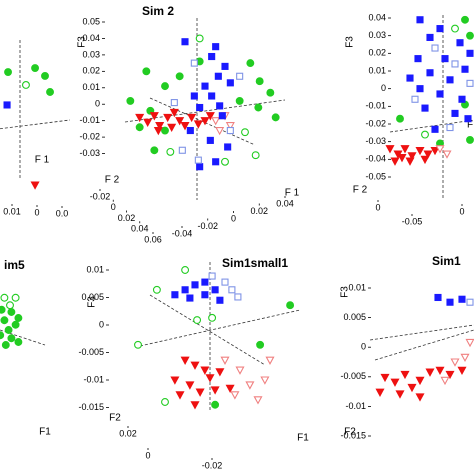 The width and height of the screenshot is (474, 474). What do you see at coordinates (42, 160) in the screenshot?
I see `x-axis-label: F 1` at bounding box center [42, 160].